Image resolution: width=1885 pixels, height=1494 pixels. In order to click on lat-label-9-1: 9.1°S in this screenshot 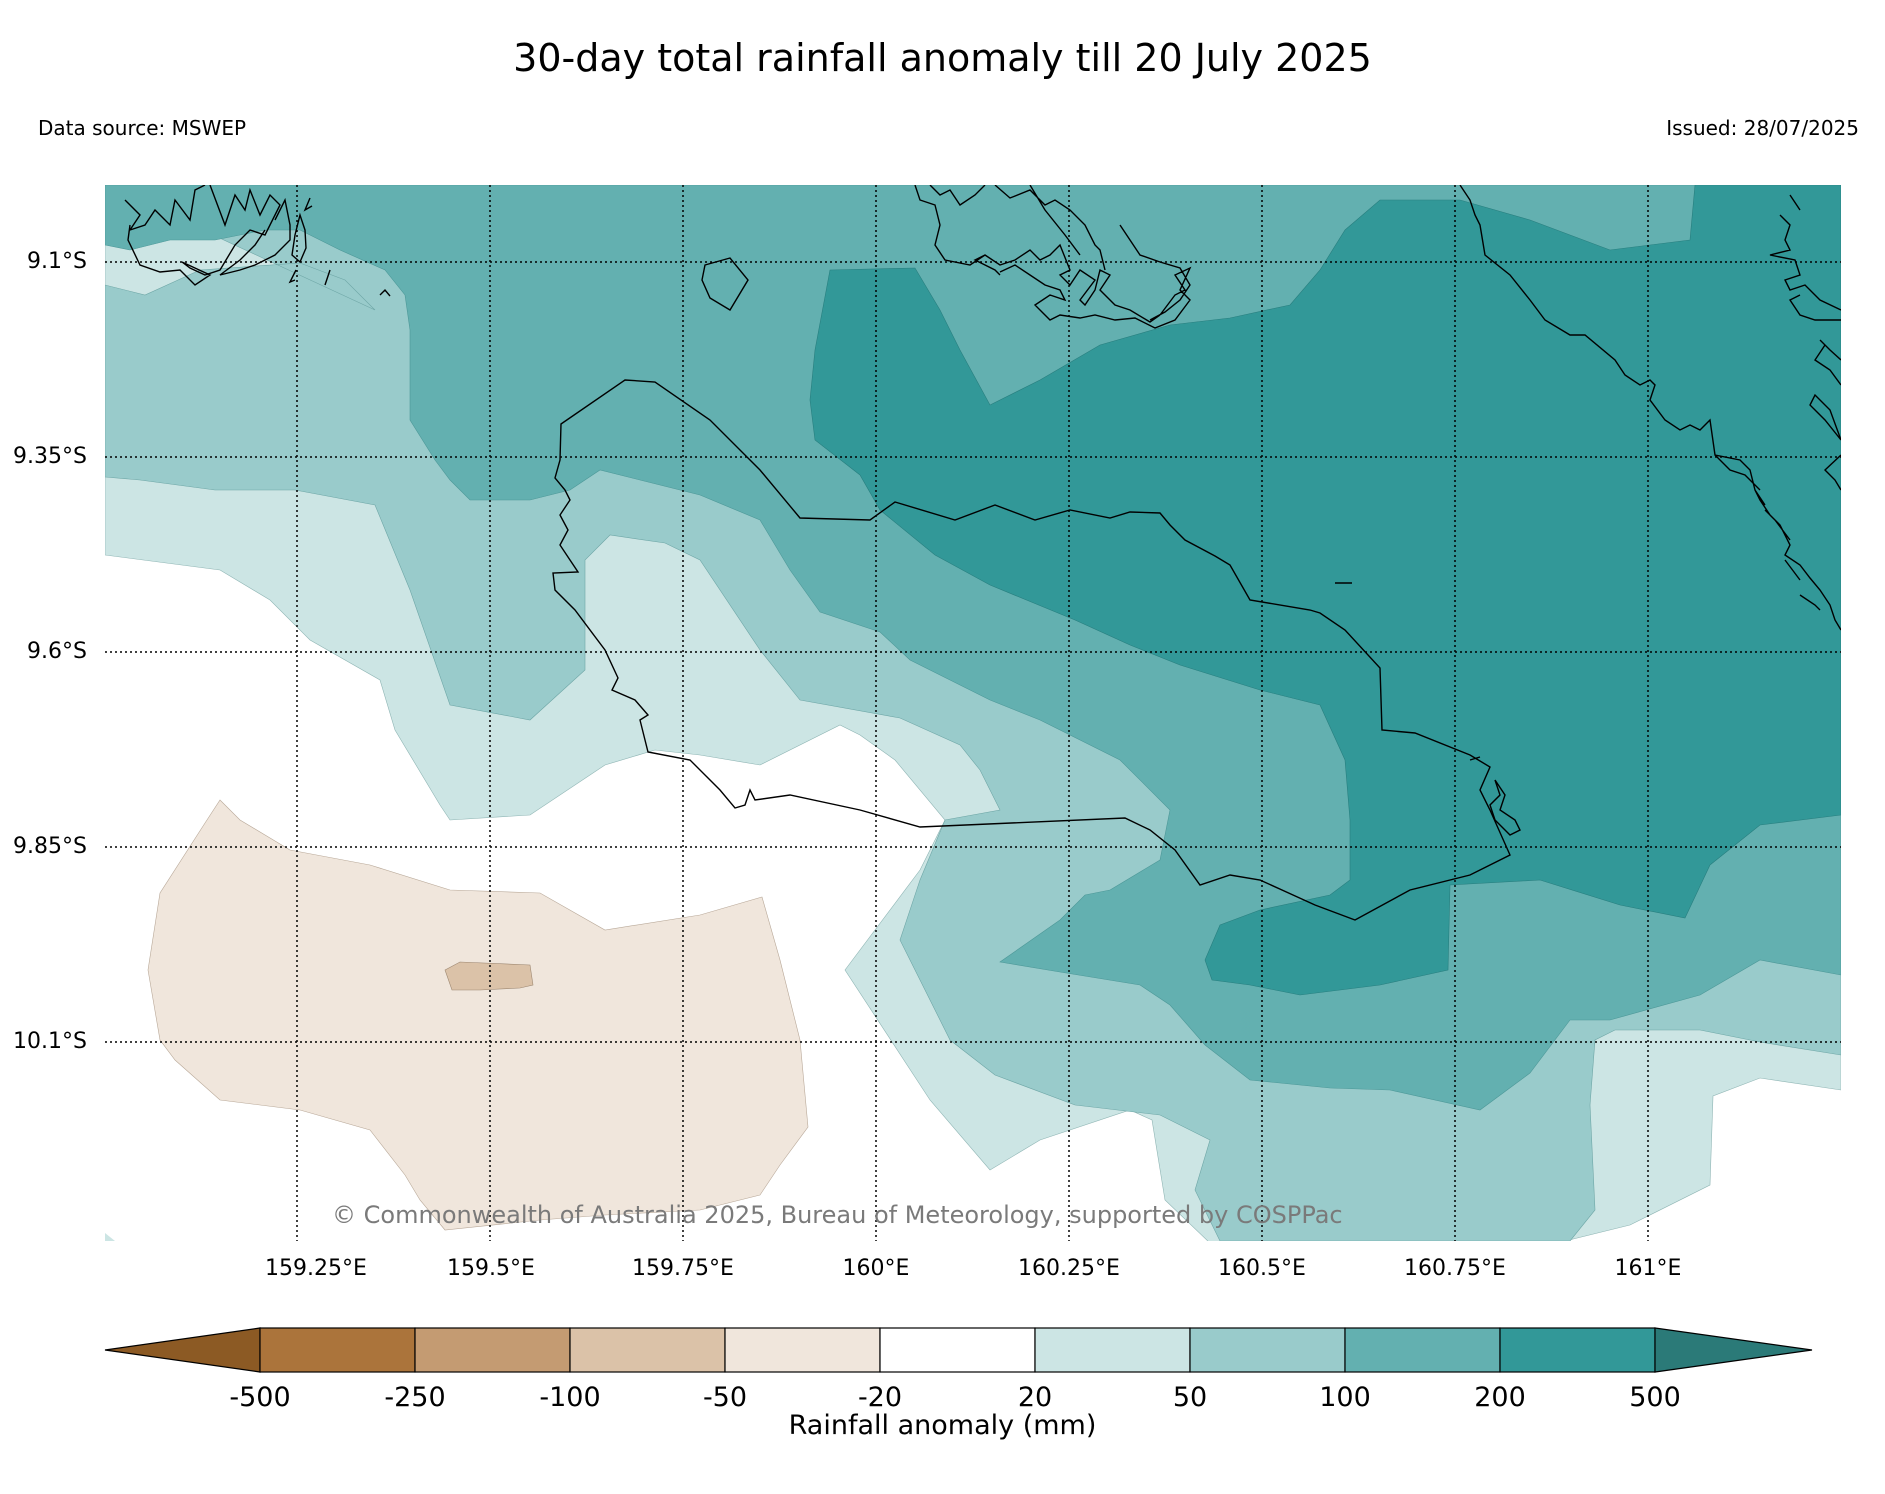, I will do `click(57, 261)`.